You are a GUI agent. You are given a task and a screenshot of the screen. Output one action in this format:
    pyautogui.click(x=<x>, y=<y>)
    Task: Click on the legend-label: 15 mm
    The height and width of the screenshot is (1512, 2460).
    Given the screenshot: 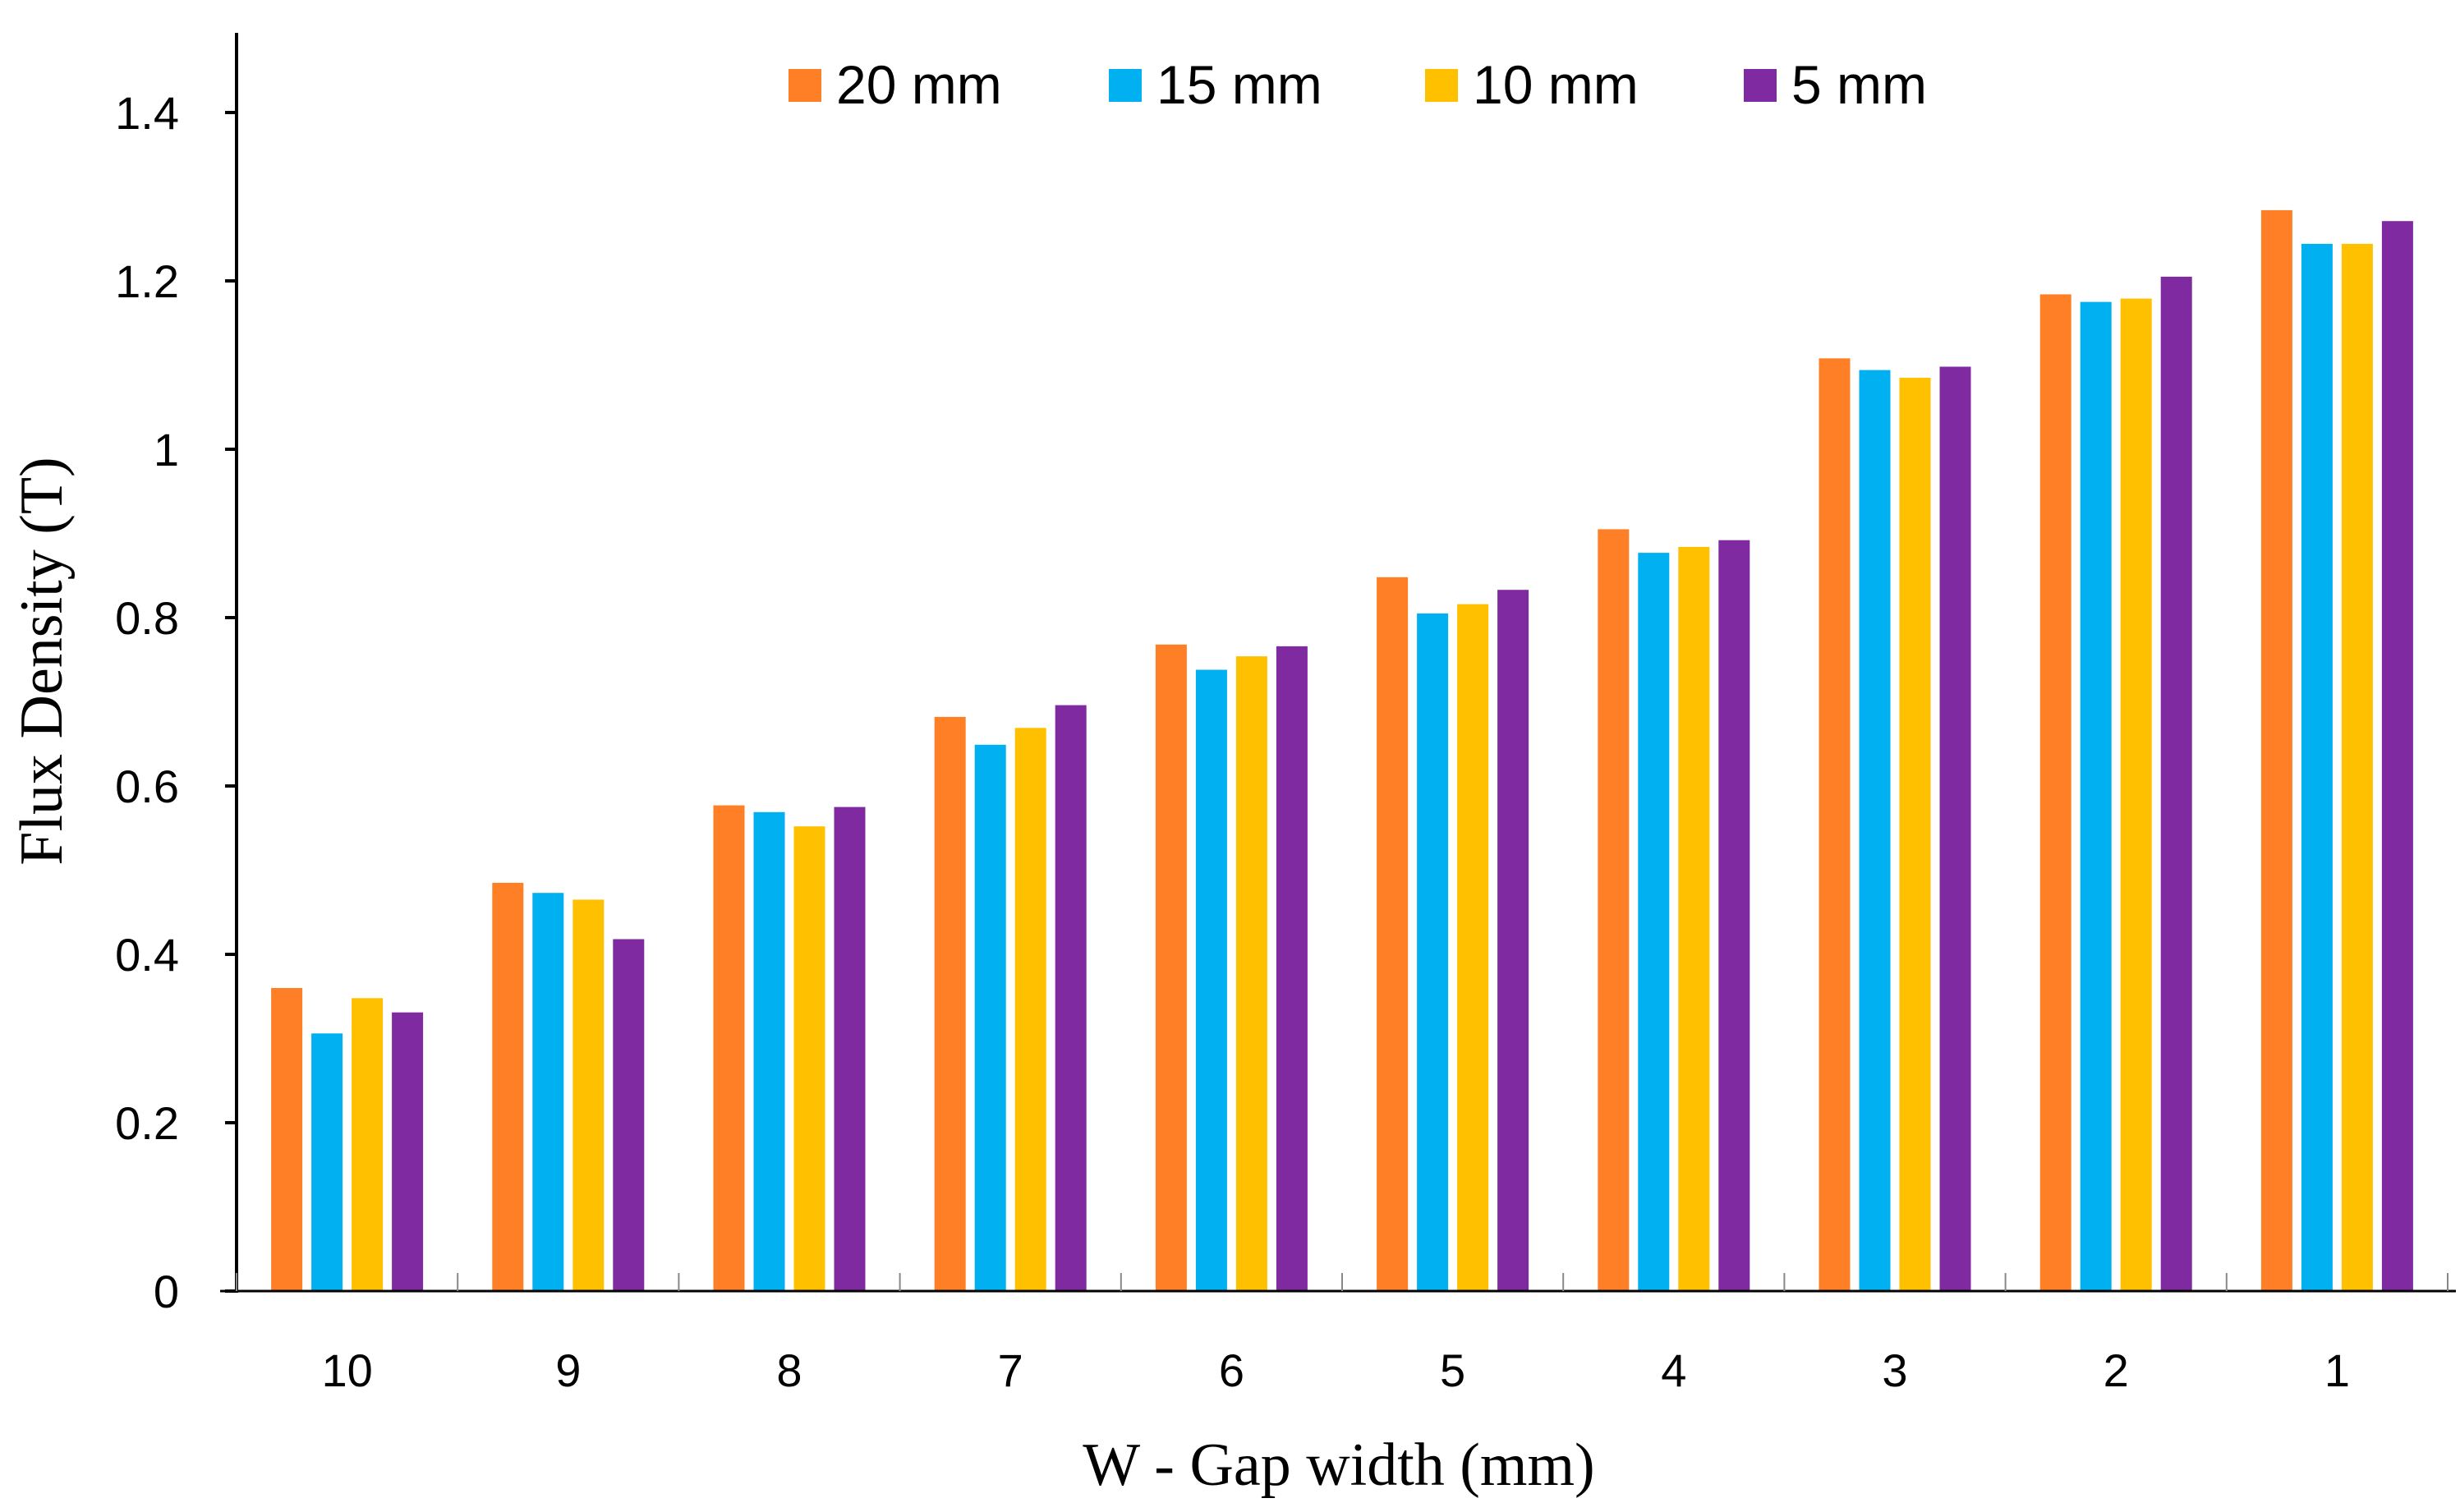 What is the action you would take?
    pyautogui.click(x=1239, y=84)
    